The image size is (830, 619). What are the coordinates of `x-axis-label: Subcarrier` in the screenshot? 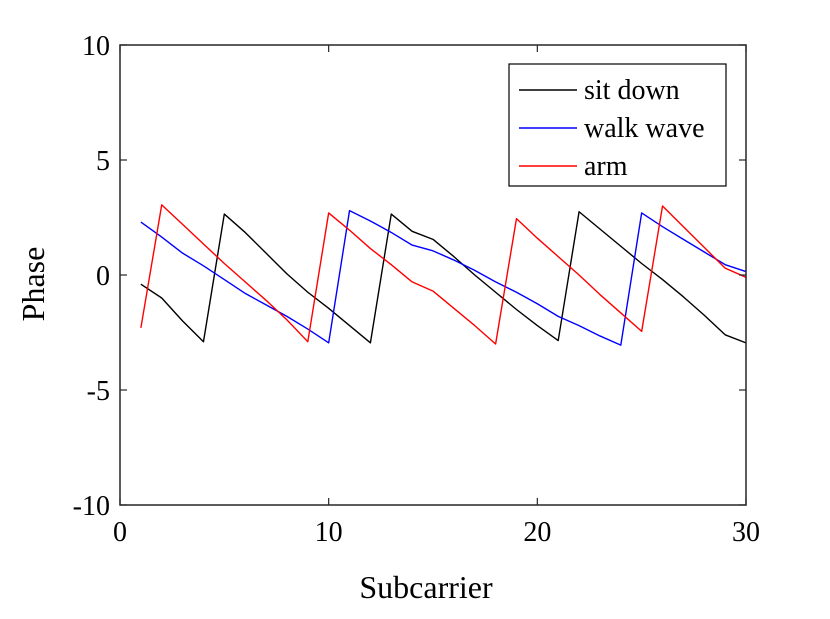 It's located at (426, 587).